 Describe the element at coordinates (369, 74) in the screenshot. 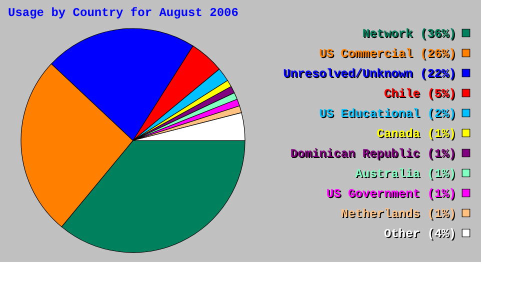

I see `legend-label: Unresolved/Unknown (22%)` at that location.